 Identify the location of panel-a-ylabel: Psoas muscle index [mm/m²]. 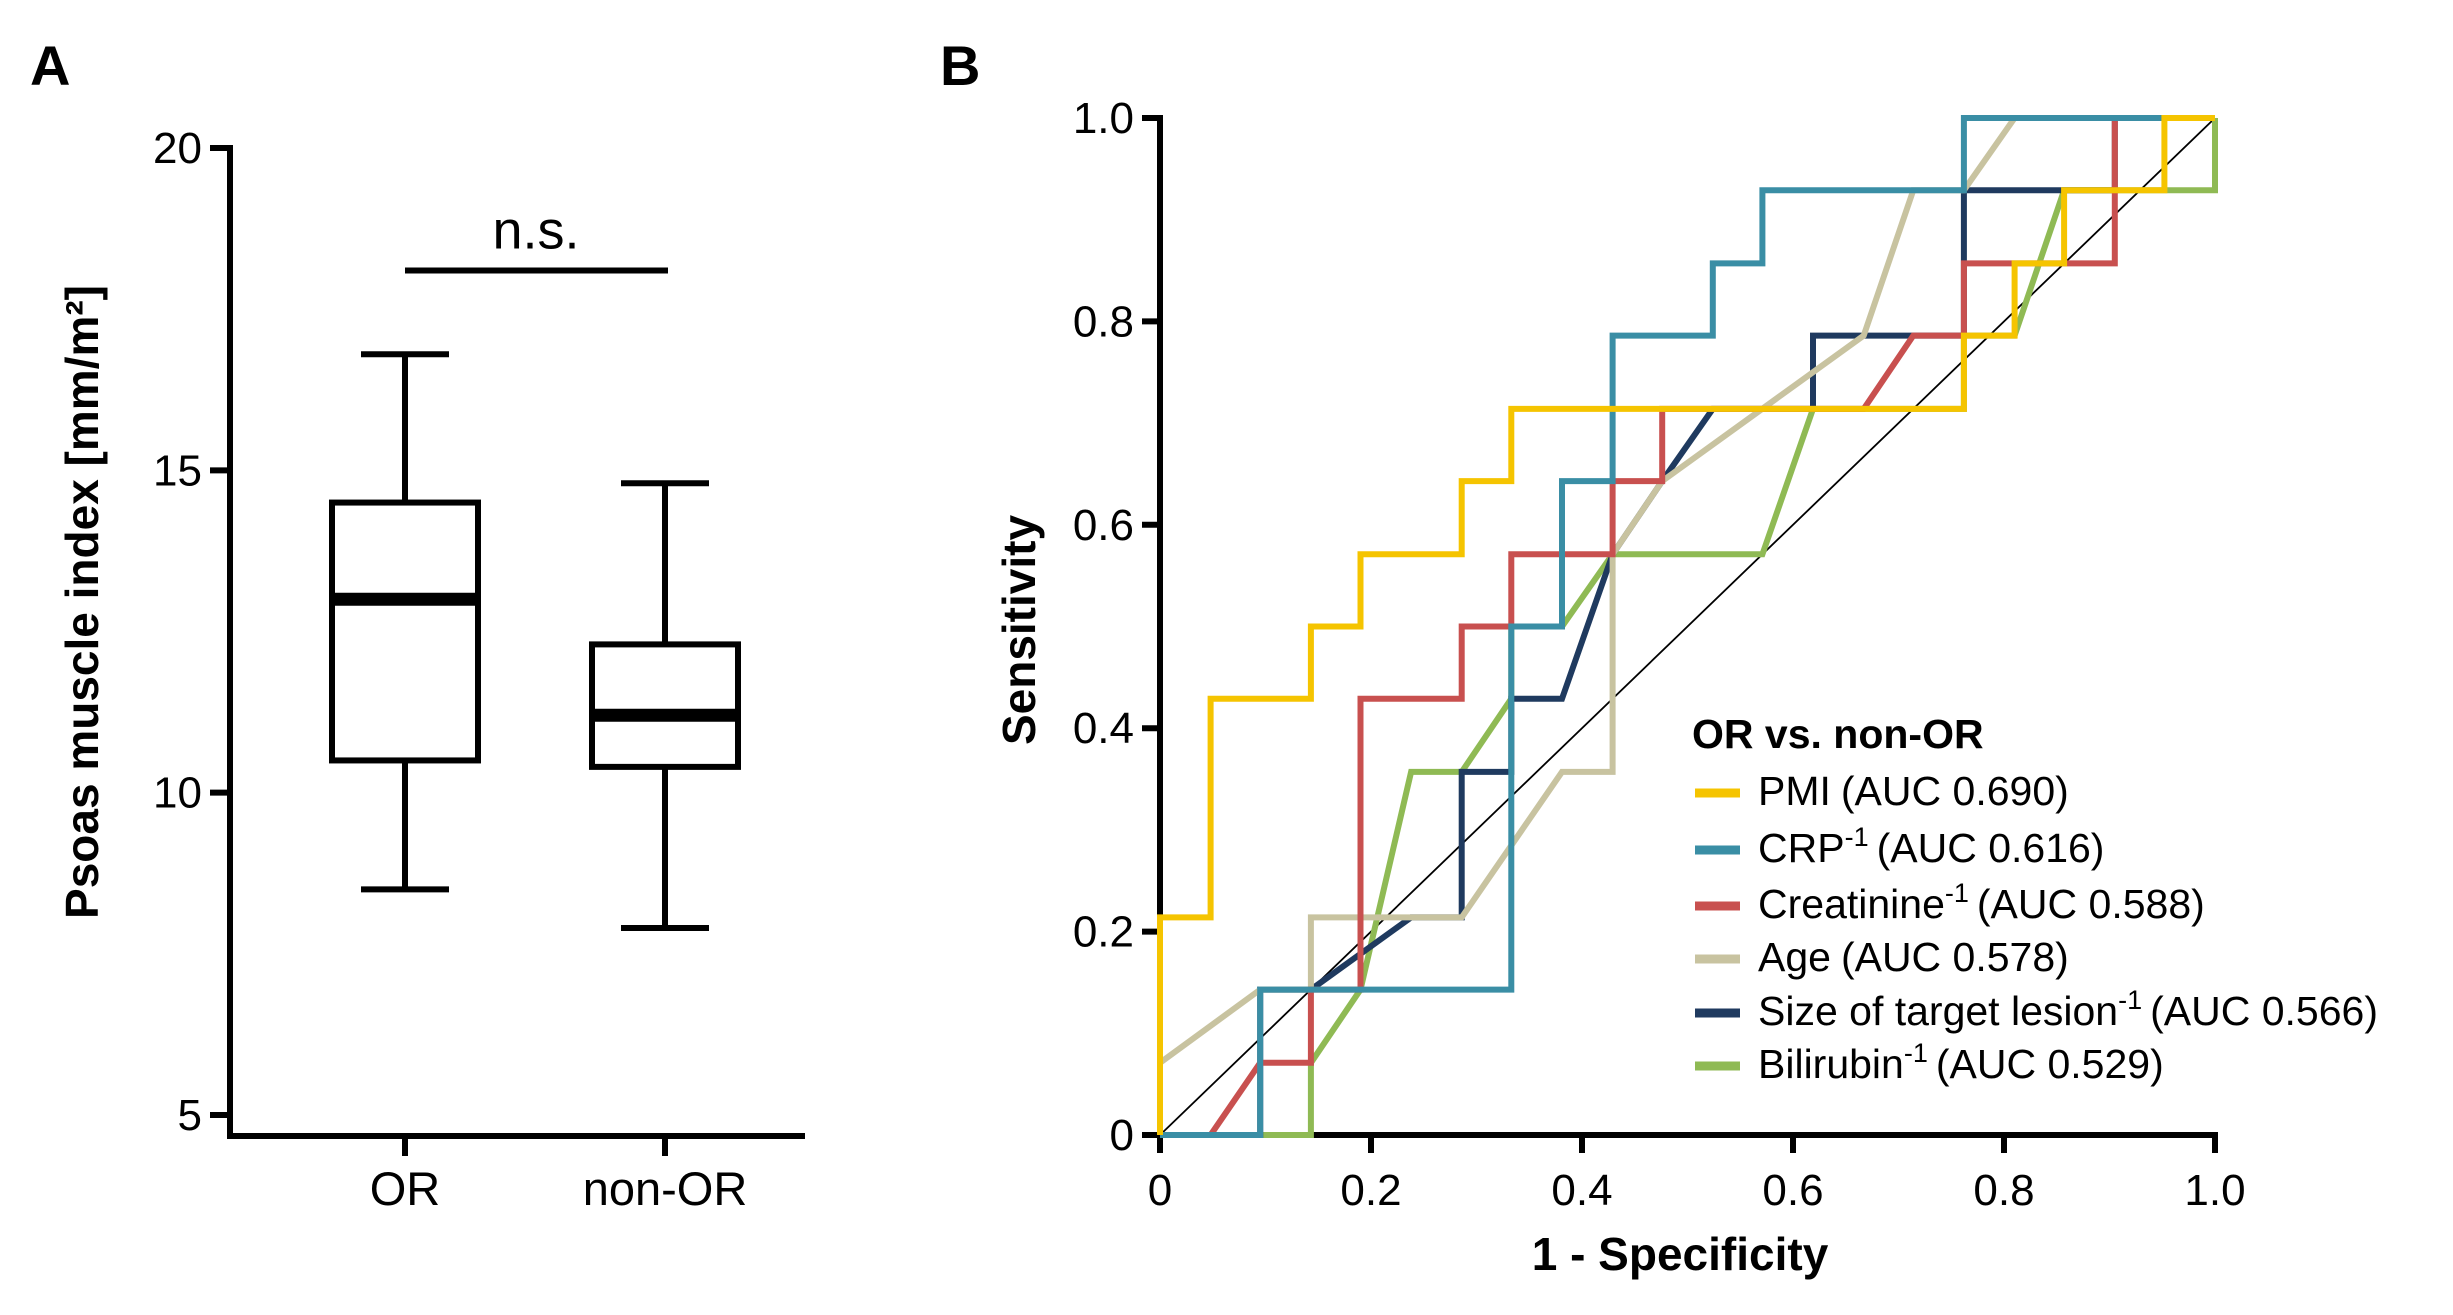
(82, 602).